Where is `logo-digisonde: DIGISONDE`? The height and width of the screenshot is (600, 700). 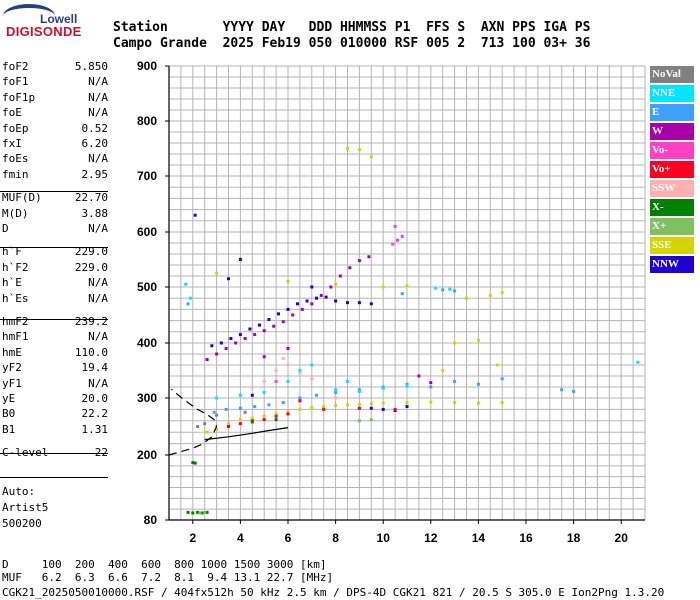 logo-digisonde: DIGISONDE is located at coordinates (44, 31).